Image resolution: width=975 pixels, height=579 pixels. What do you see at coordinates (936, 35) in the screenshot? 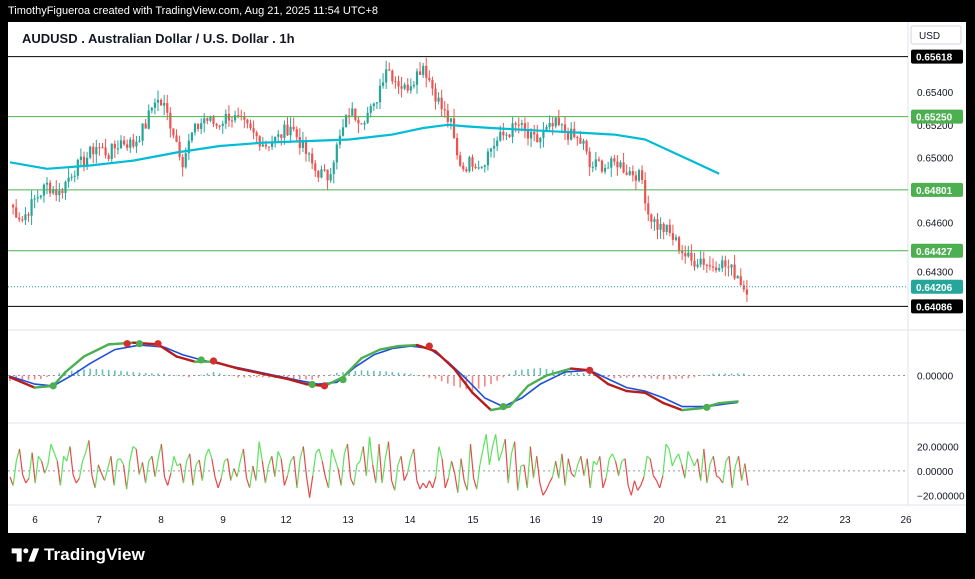
I see `currency-badge` at bounding box center [936, 35].